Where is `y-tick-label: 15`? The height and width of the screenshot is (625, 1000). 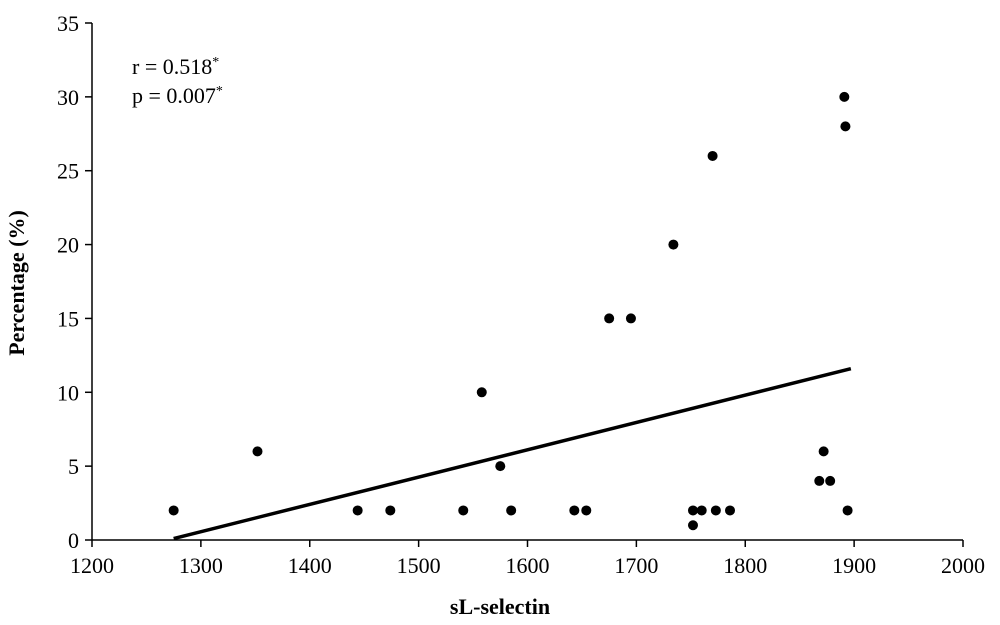
y-tick-label: 15 is located at coordinates (68, 318).